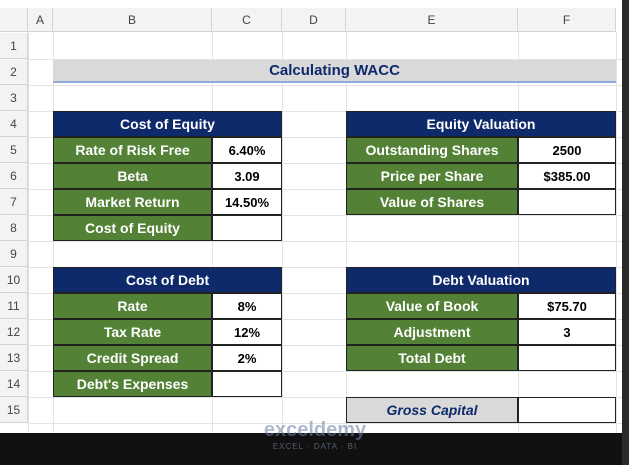  Describe the element at coordinates (14, 306) in the screenshot. I see `row-header: 11` at that location.